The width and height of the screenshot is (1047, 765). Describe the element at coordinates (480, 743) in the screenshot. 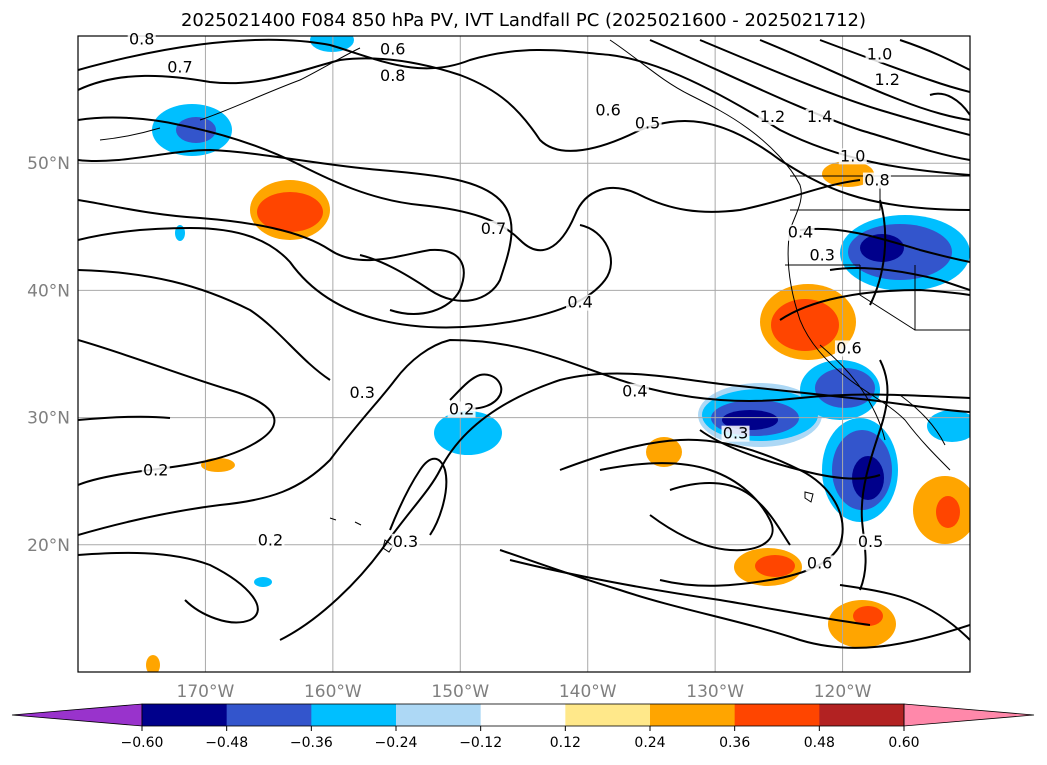

I see `colorbar-tick-label: −0.12` at that location.